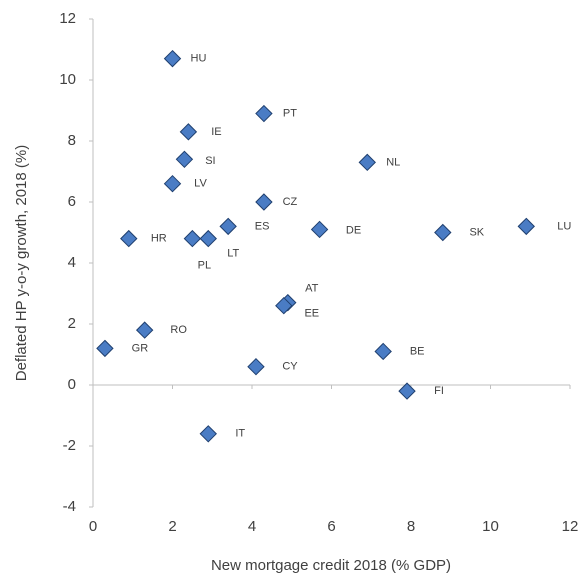 This screenshot has height=579, width=585. What do you see at coordinates (312, 289) in the screenshot?
I see `point-label: AT` at bounding box center [312, 289].